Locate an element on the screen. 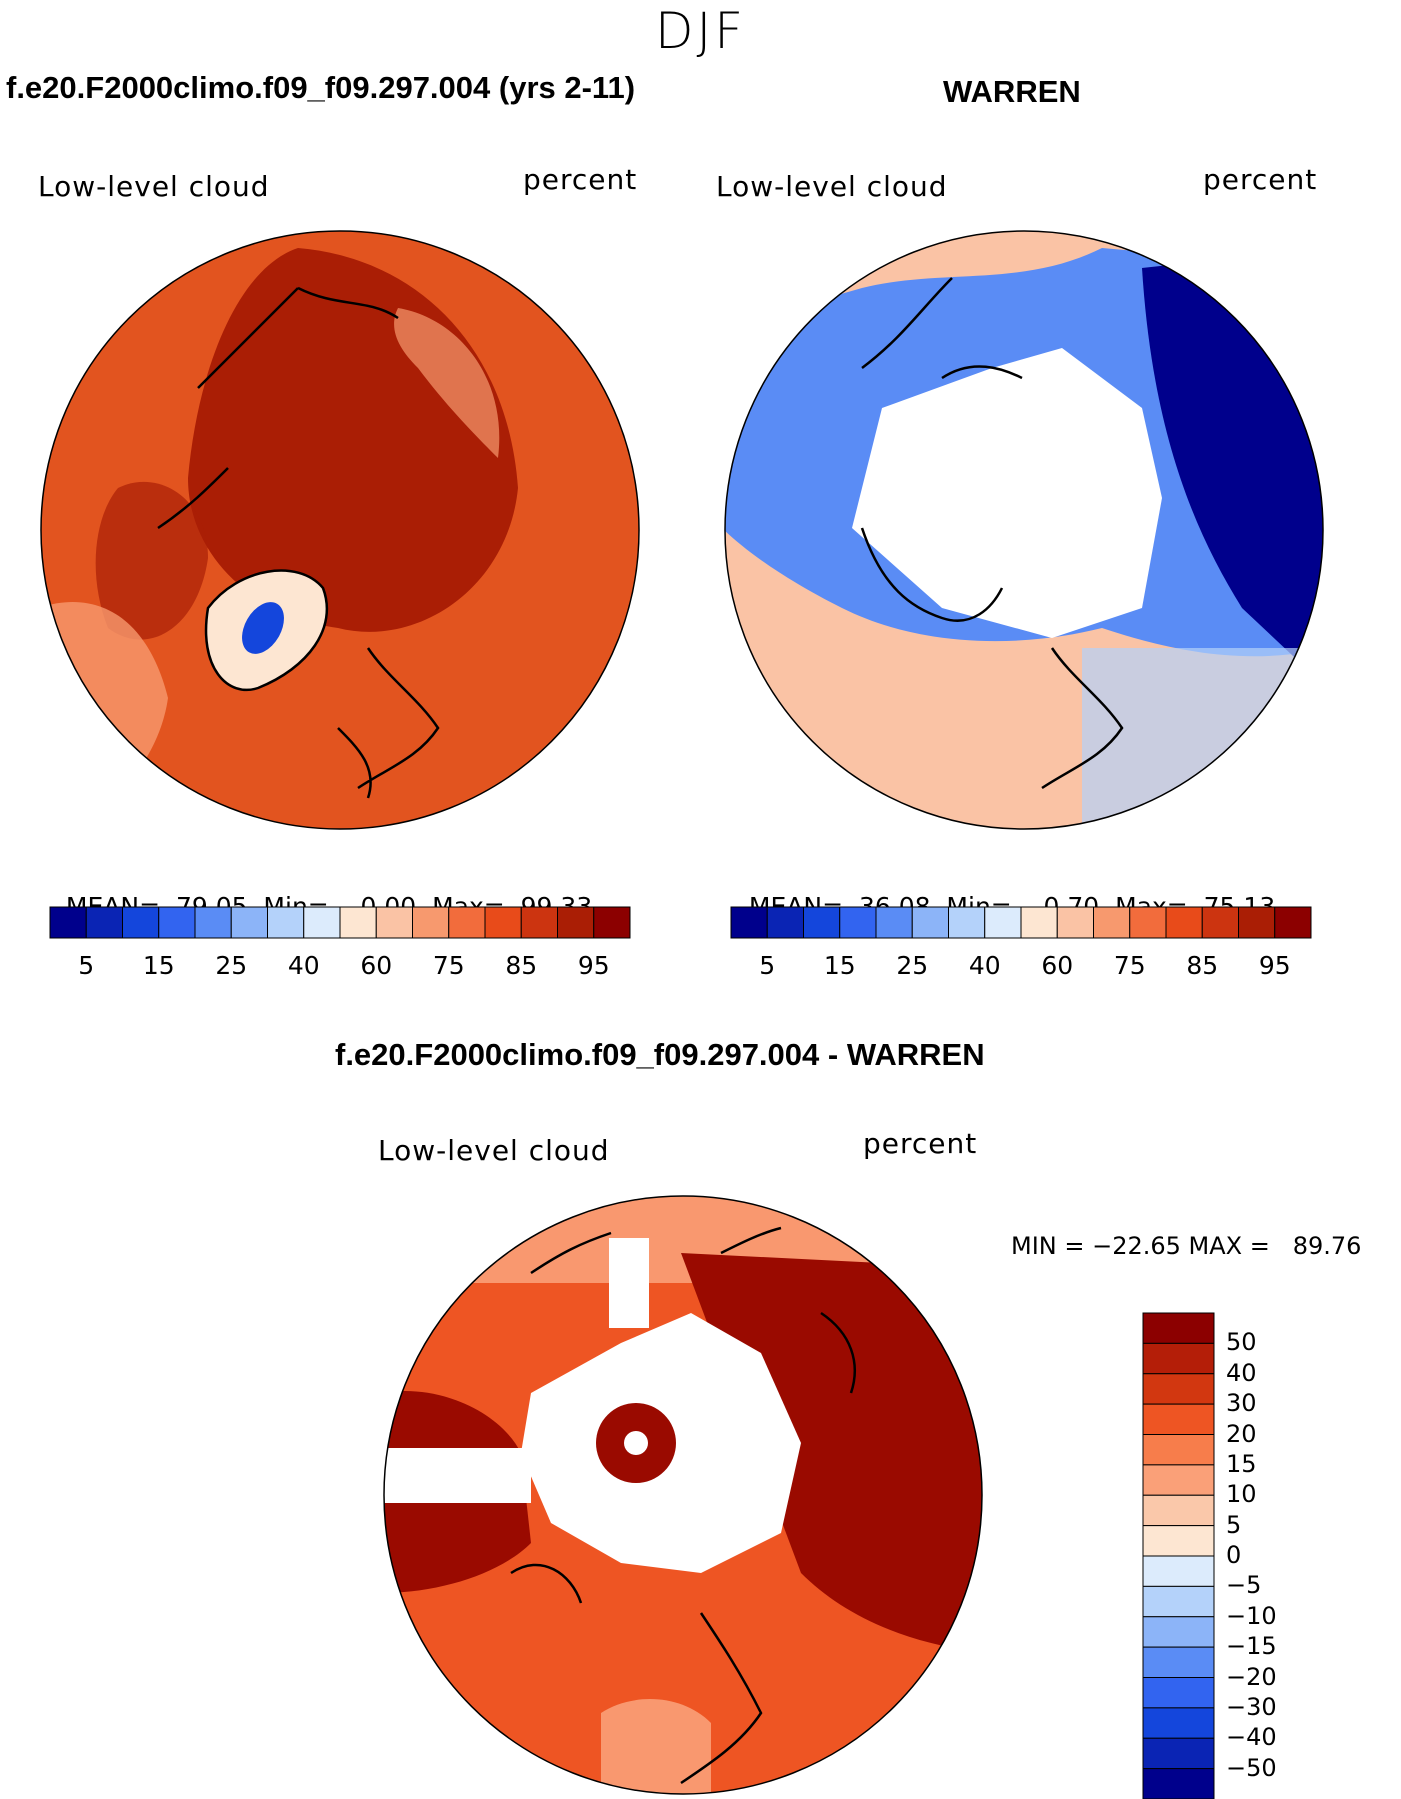  diff-field-light-south is located at coordinates (656, 1746).